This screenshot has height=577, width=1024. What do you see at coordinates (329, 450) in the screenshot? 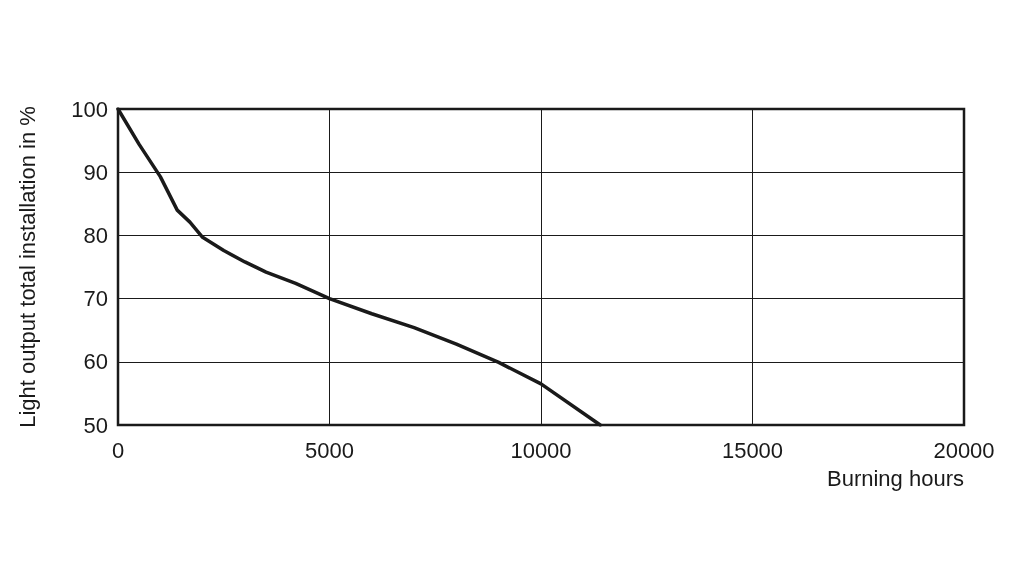
I see `x-tick-label: 5000` at bounding box center [329, 450].